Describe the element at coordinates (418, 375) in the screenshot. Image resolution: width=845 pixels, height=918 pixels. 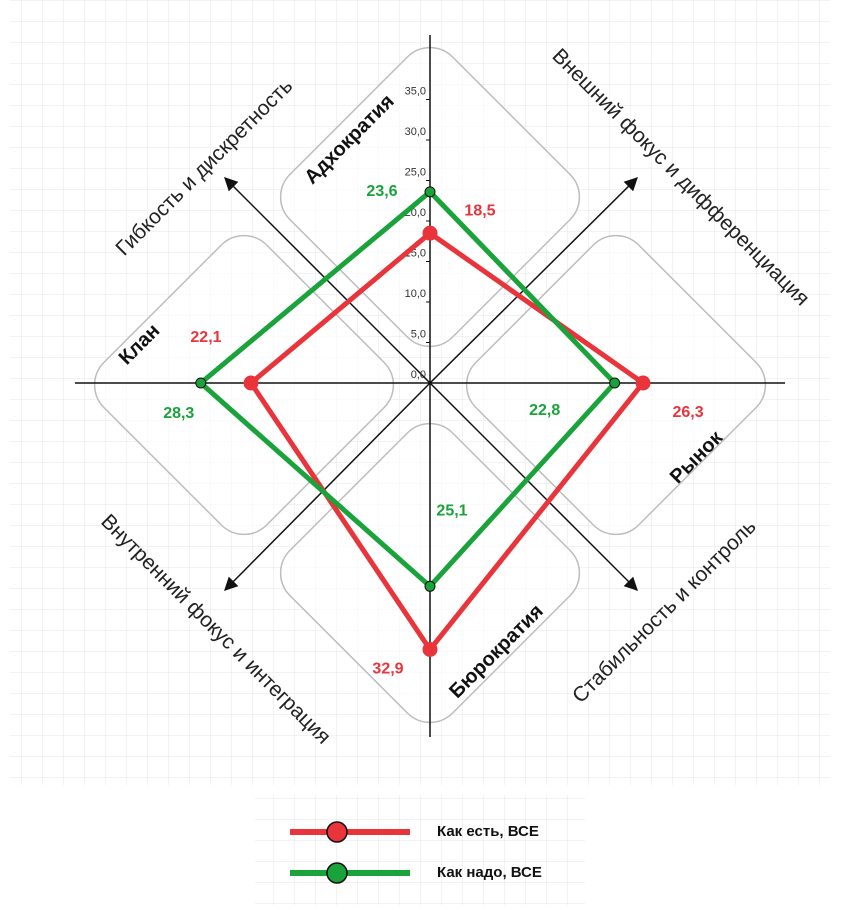
I see `y-tick-label: 0,0` at that location.